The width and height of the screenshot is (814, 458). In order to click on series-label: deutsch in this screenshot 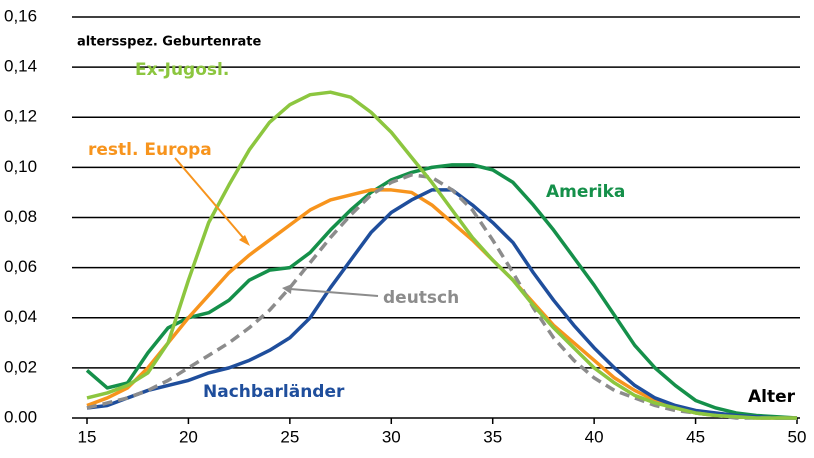, I will do `click(421, 298)`.